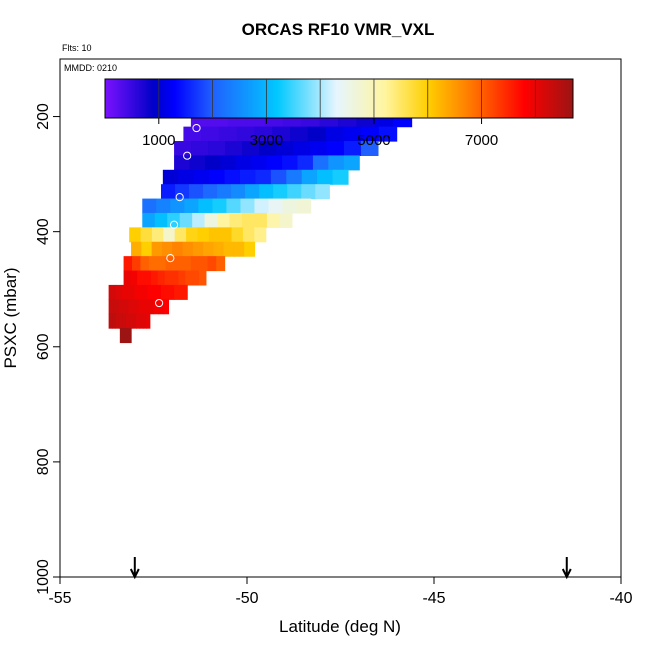 The height and width of the screenshot is (650, 650). I want to click on colorbar-tick-label-3: 7000, so click(481, 140).